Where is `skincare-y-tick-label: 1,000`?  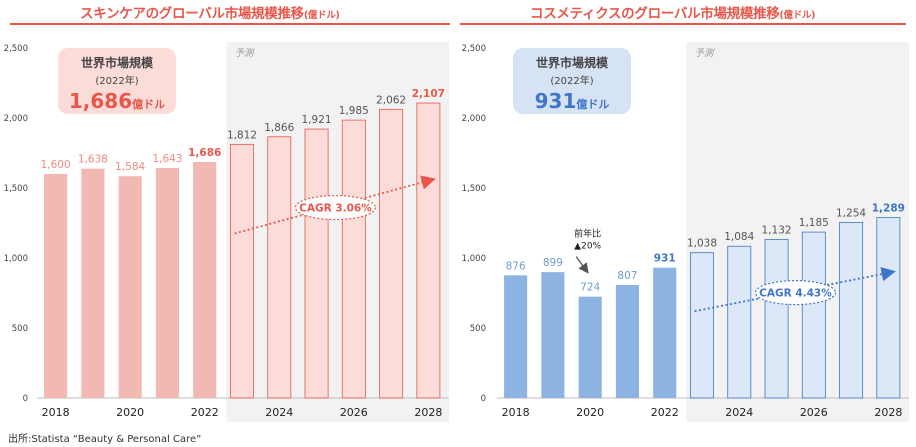
skincare-y-tick-label: 1,000 is located at coordinates (16, 259).